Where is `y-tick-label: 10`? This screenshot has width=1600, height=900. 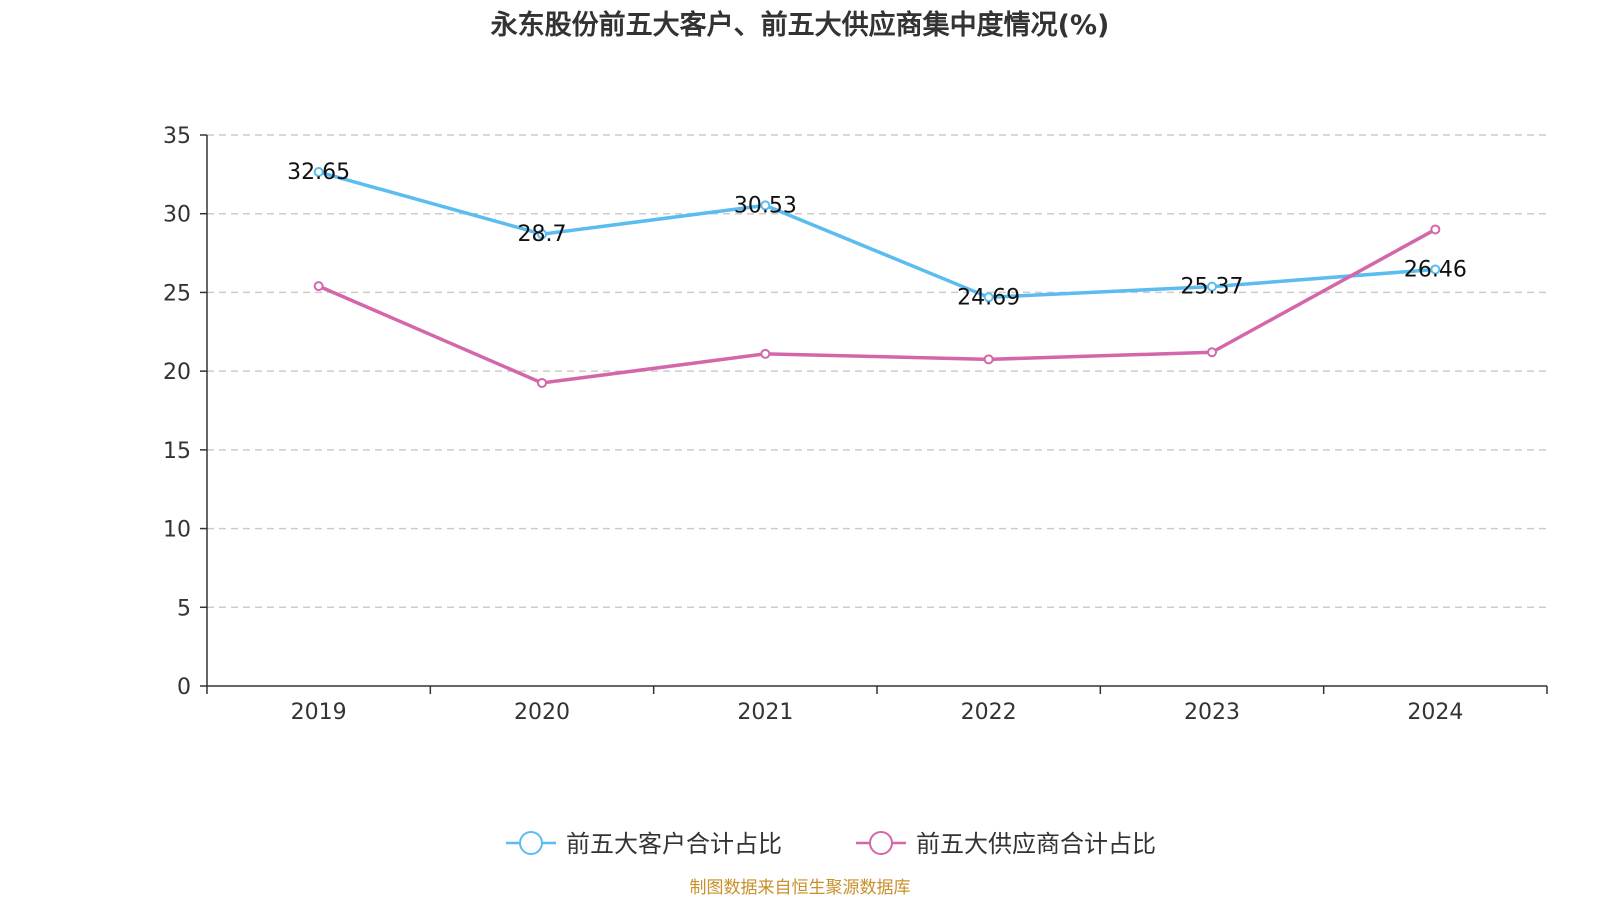
y-tick-label: 10 is located at coordinates (177, 530).